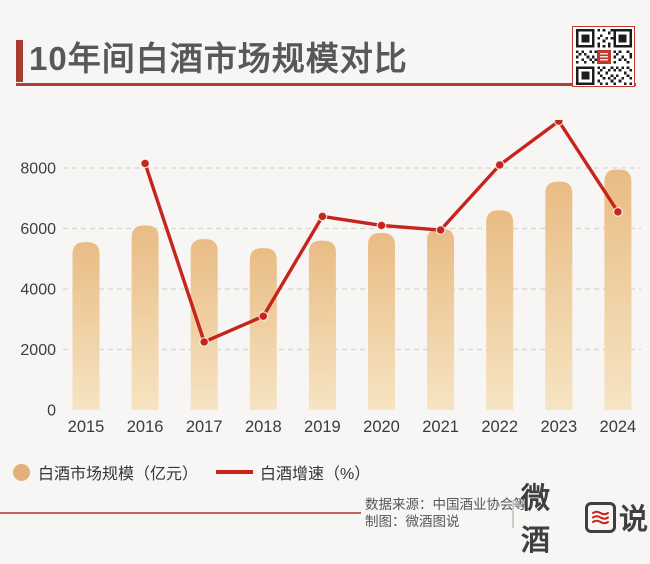 The width and height of the screenshot is (650, 564). What do you see at coordinates (145, 163) in the screenshot?
I see `growth-point-2016` at bounding box center [145, 163].